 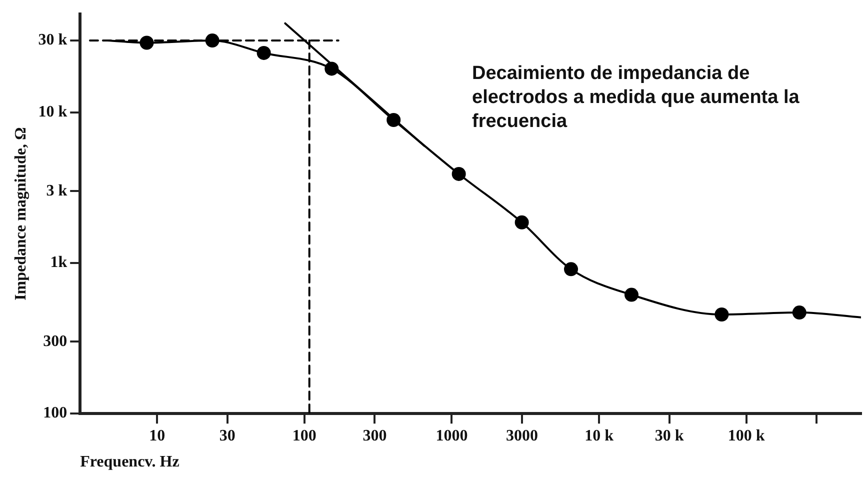 I want to click on x-tick-label: 30 k, so click(x=669, y=435).